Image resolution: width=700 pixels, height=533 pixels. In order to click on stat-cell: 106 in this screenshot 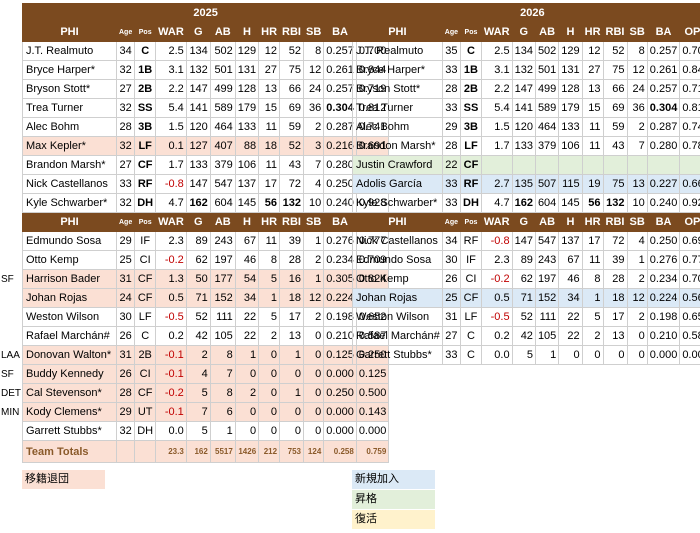, I will do `click(570, 146)`.